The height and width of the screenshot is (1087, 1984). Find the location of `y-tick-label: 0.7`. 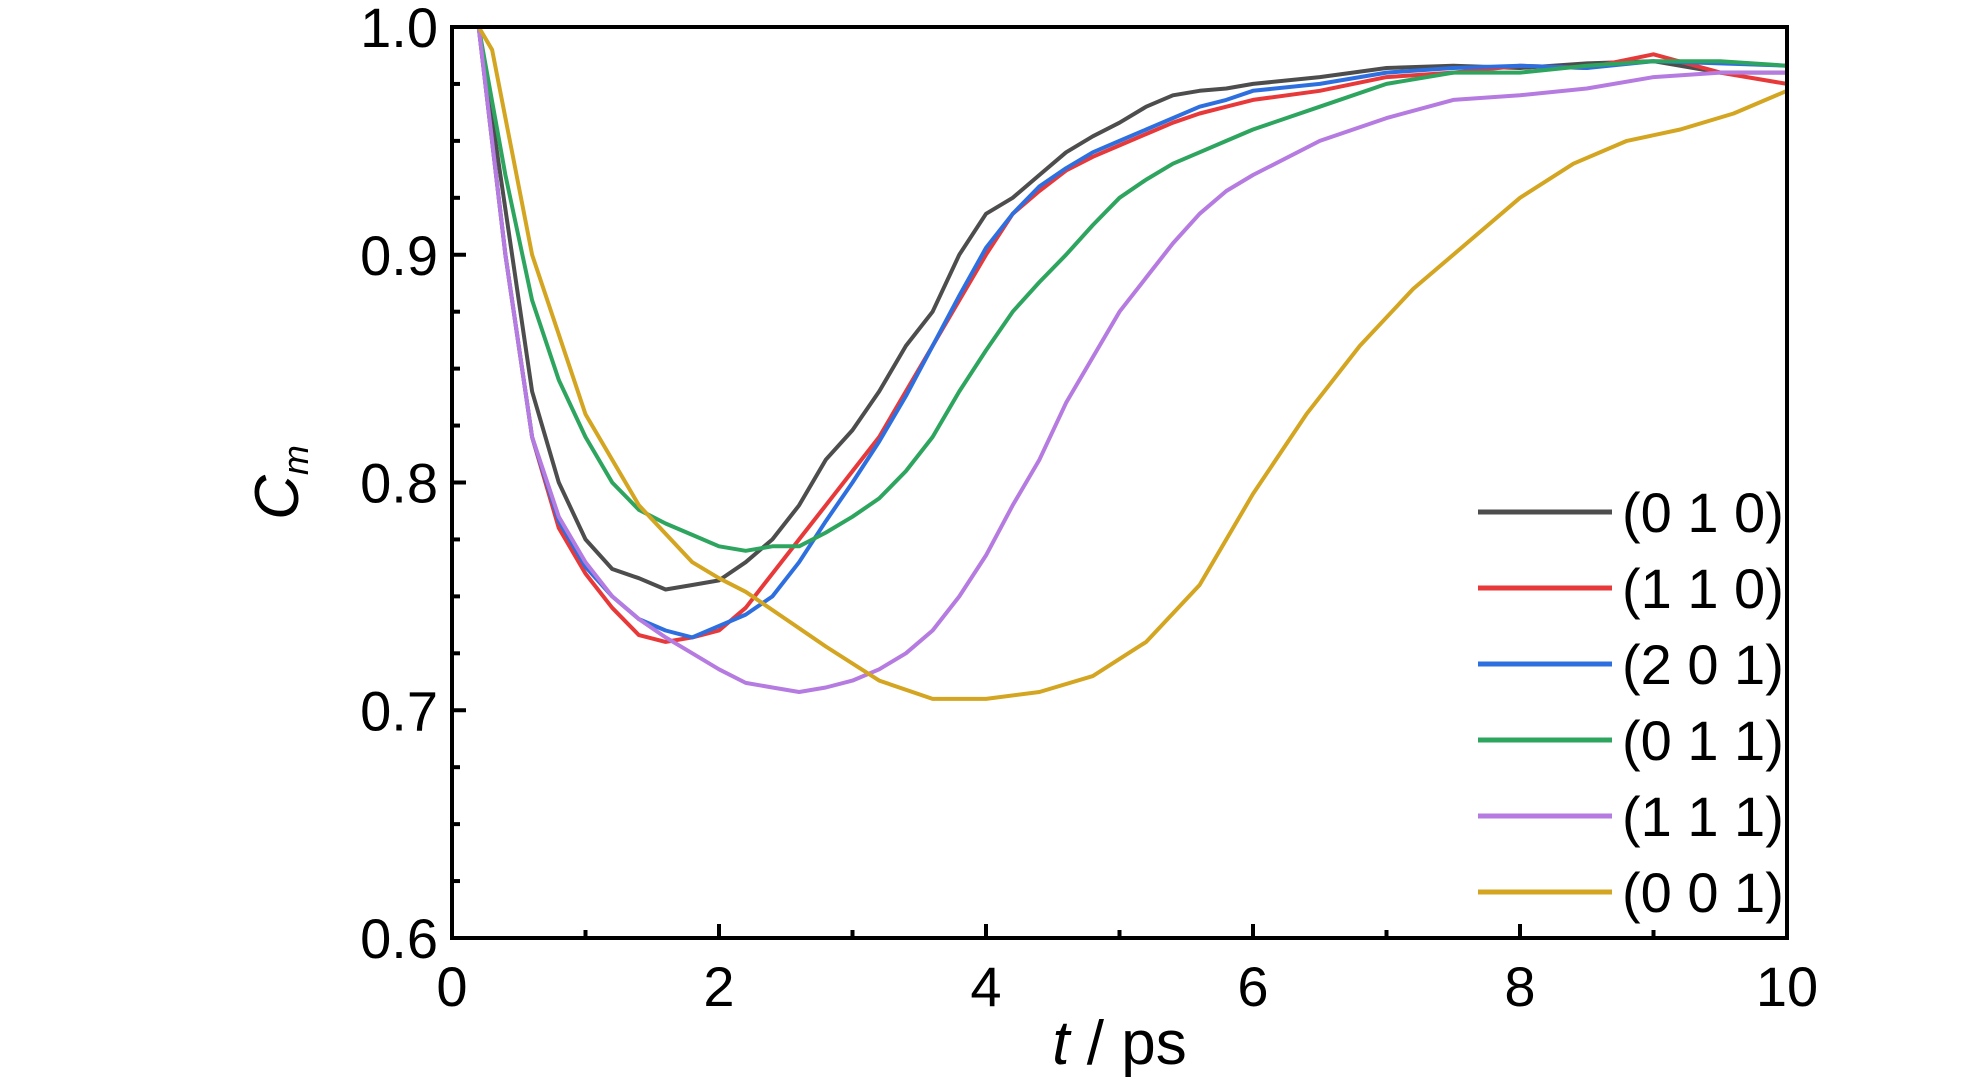

y-tick-label: 0.7 is located at coordinates (399, 710).